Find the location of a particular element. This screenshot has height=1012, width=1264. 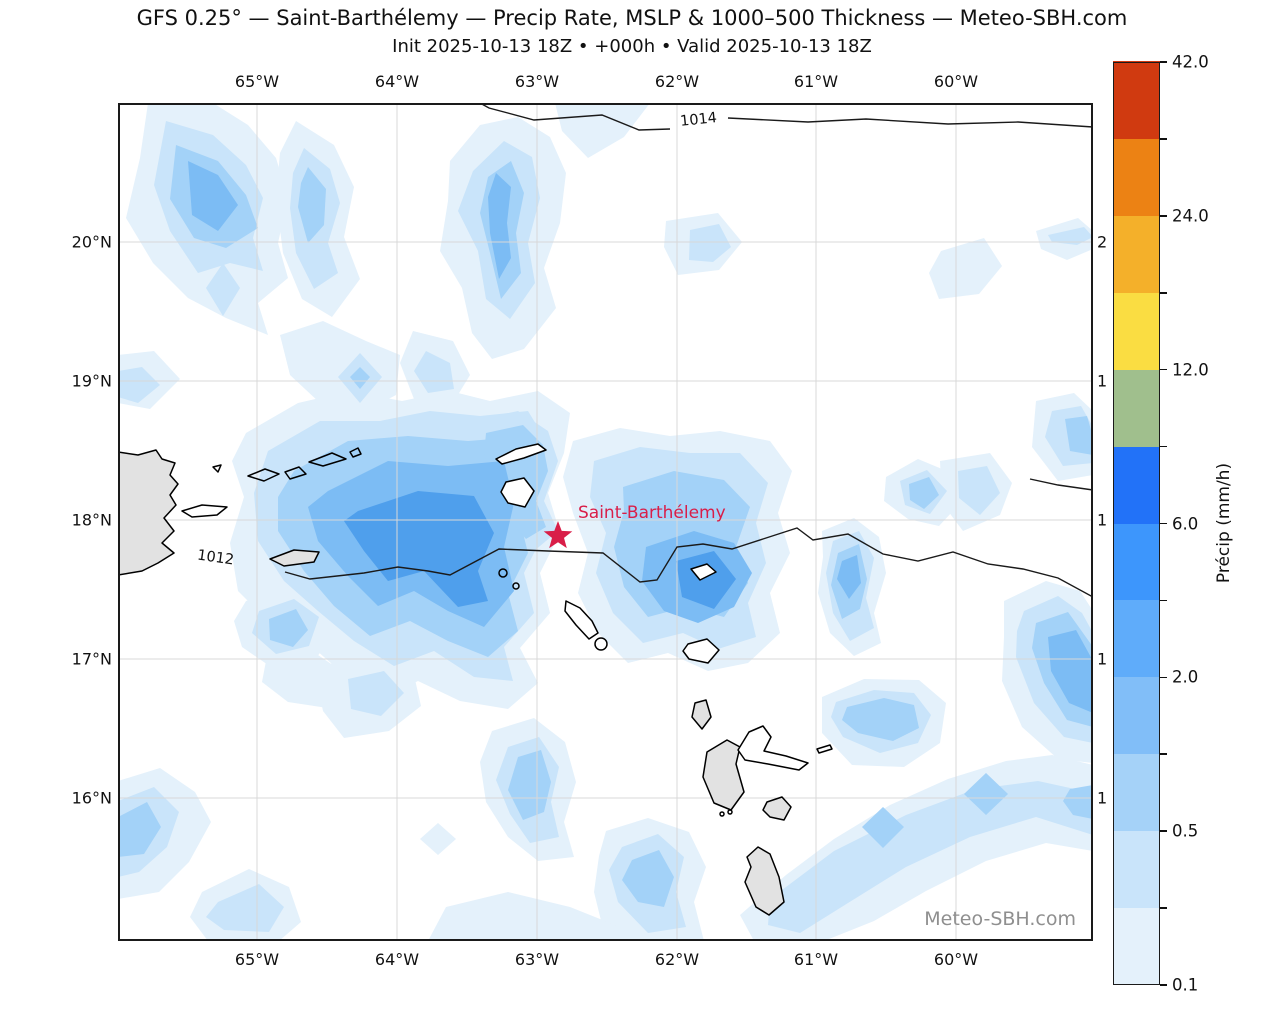

lat-tick-label: 20°N is located at coordinates (91, 242).